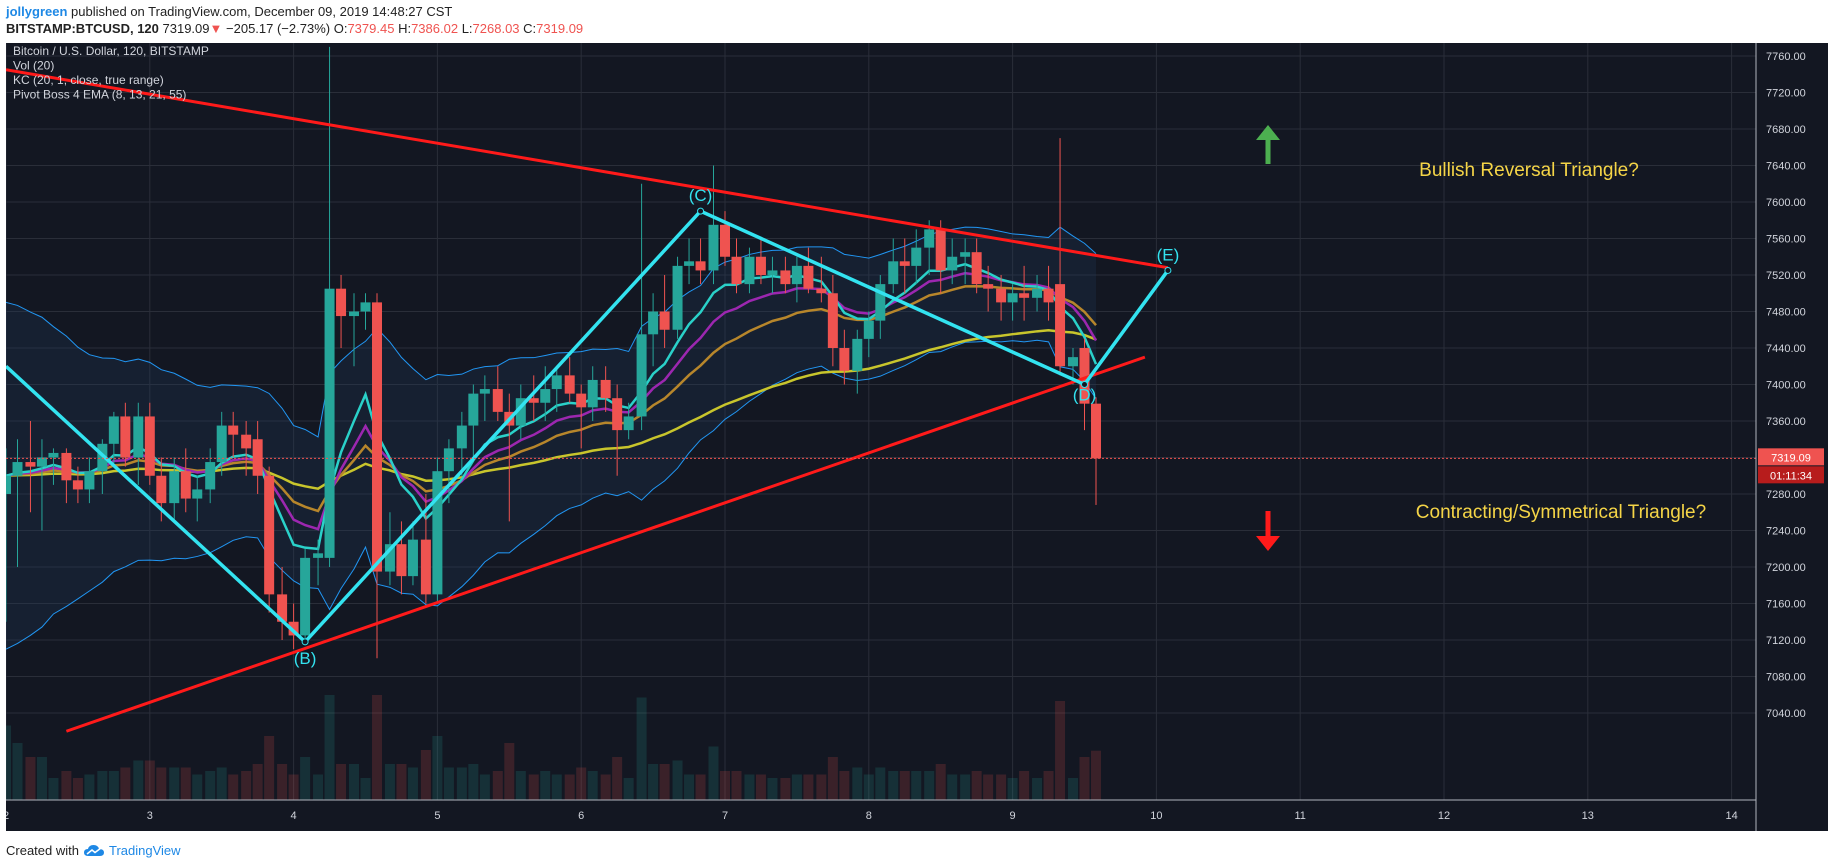 The height and width of the screenshot is (868, 1828). What do you see at coordinates (1156, 816) in the screenshot?
I see `time-tick-label: 10` at bounding box center [1156, 816].